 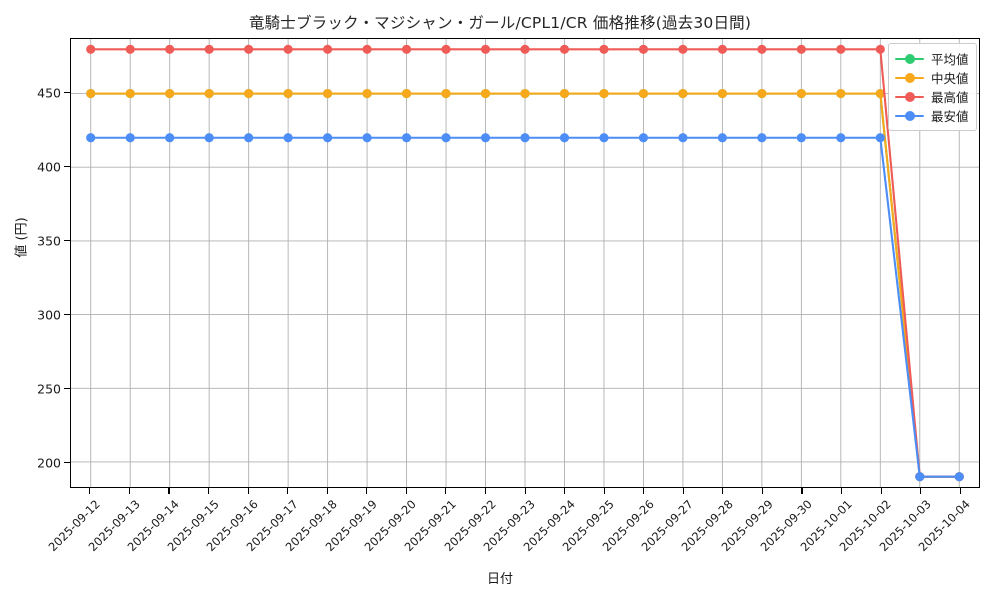 What do you see at coordinates (49, 389) in the screenshot?
I see `y-axis-tick-label: 250` at bounding box center [49, 389].